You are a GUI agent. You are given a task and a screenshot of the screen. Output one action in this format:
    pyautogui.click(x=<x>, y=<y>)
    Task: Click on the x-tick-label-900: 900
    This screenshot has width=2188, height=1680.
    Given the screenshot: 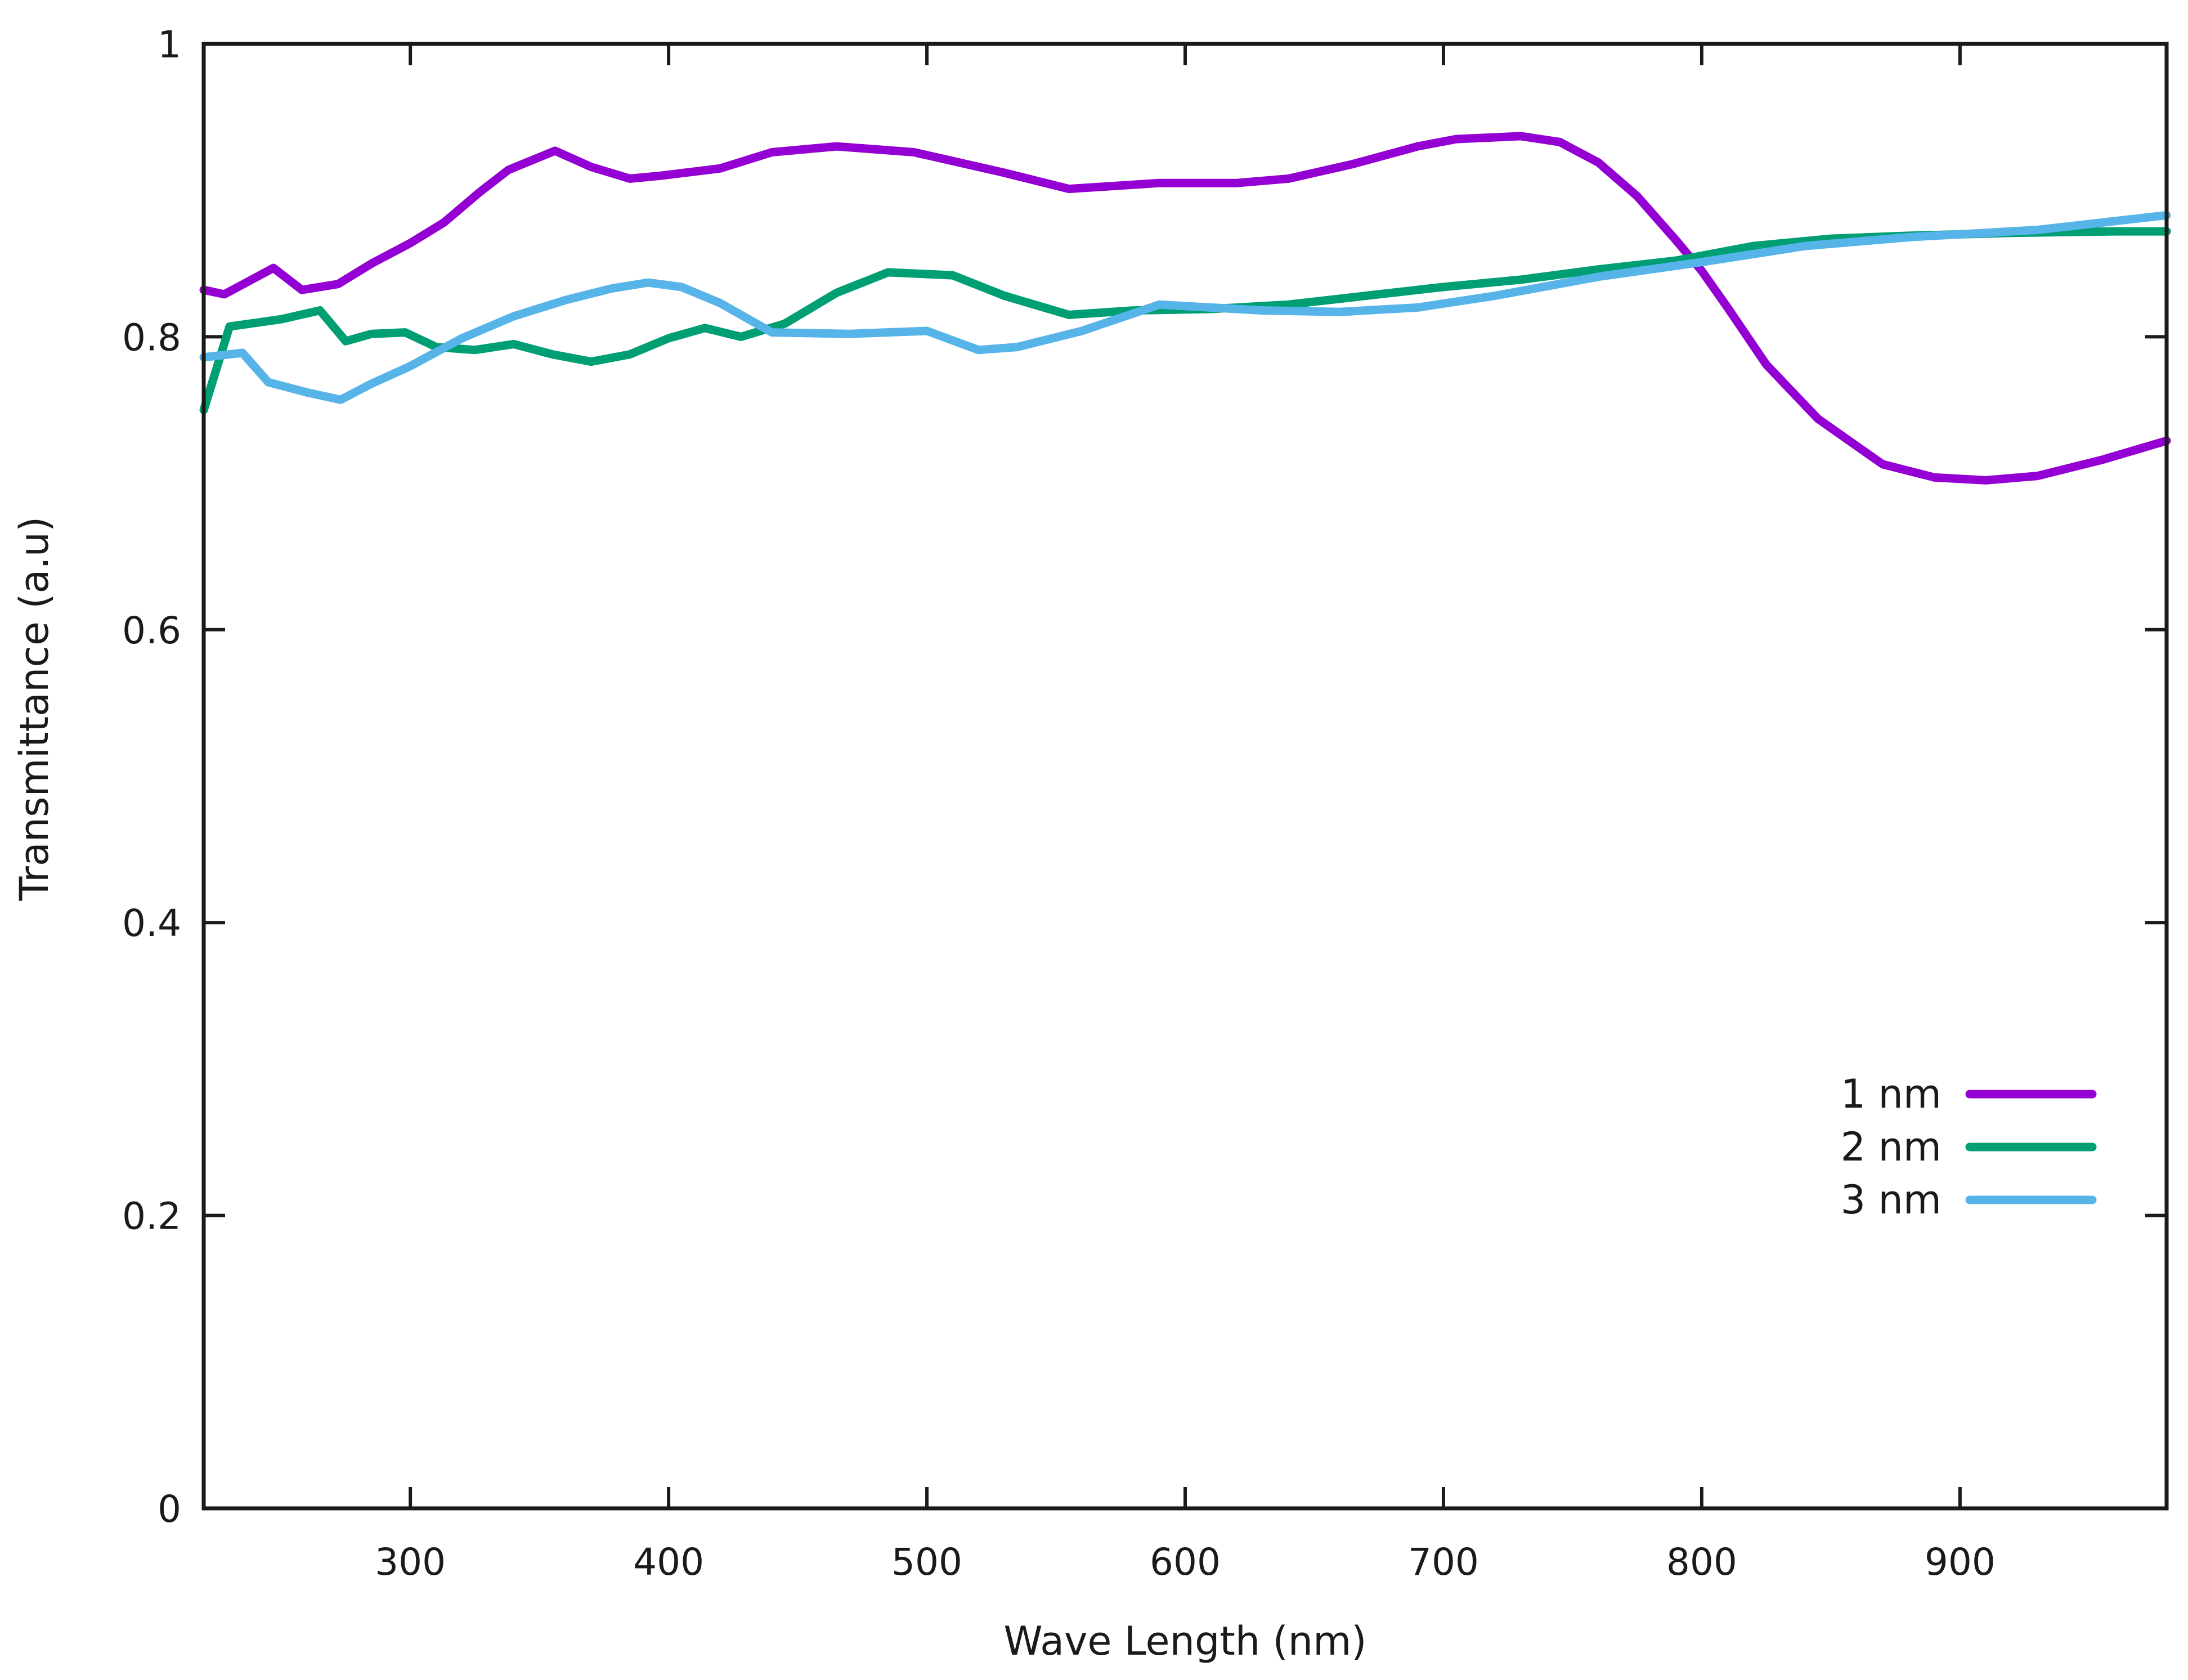 What is the action you would take?
    pyautogui.click(x=1960, y=1562)
    